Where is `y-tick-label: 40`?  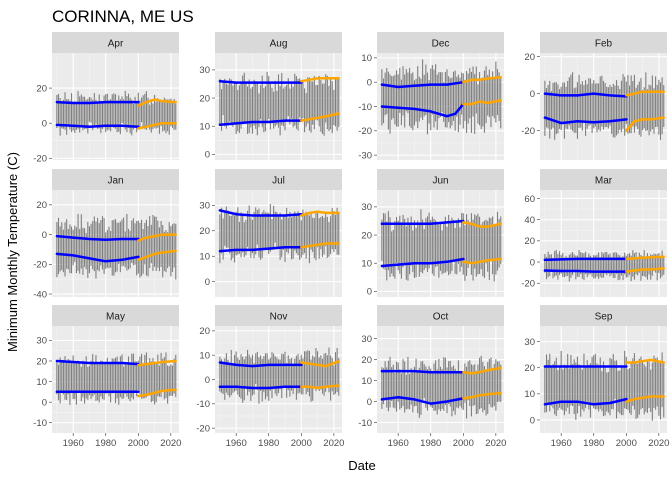
y-tick-label: 40 is located at coordinates (529, 220).